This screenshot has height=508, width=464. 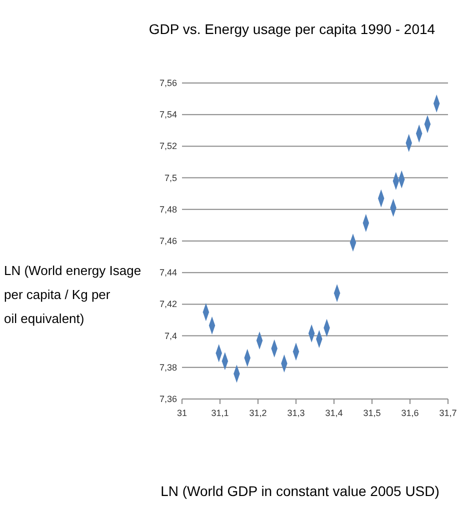 What do you see at coordinates (170, 335) in the screenshot?
I see `y-tick-label: 7,4` at bounding box center [170, 335].